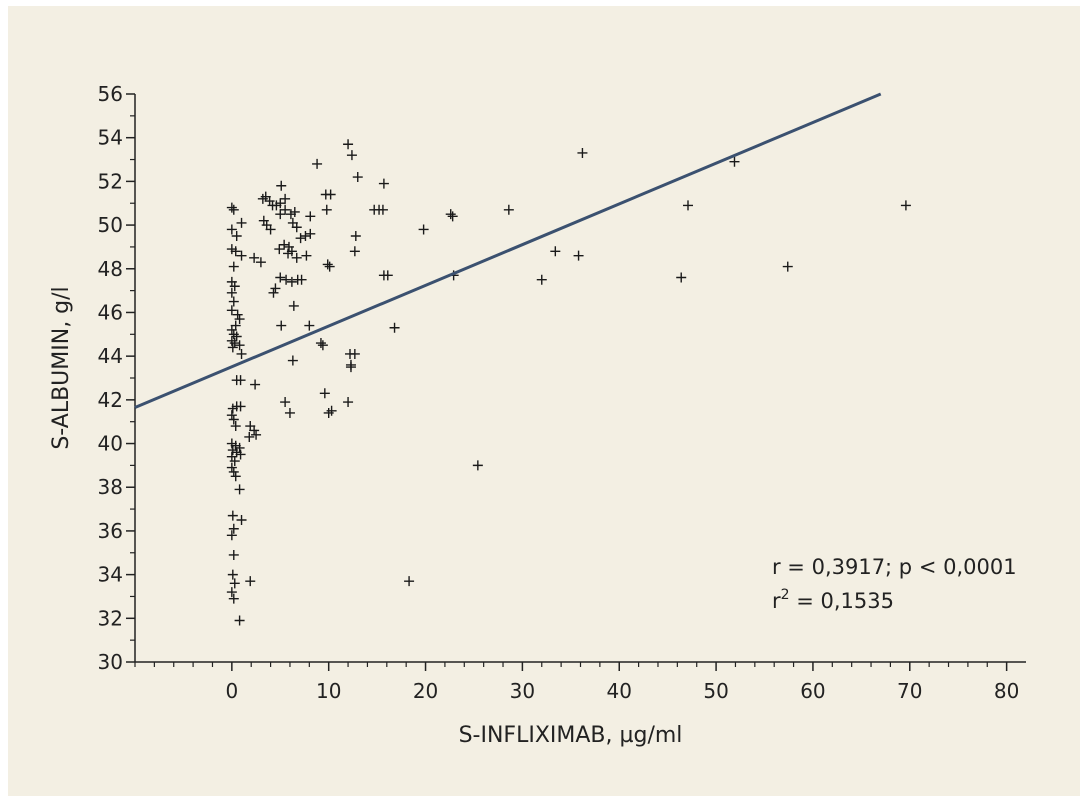 This screenshot has height=800, width=1088. I want to click on x-tick-label: 70, so click(909, 691).